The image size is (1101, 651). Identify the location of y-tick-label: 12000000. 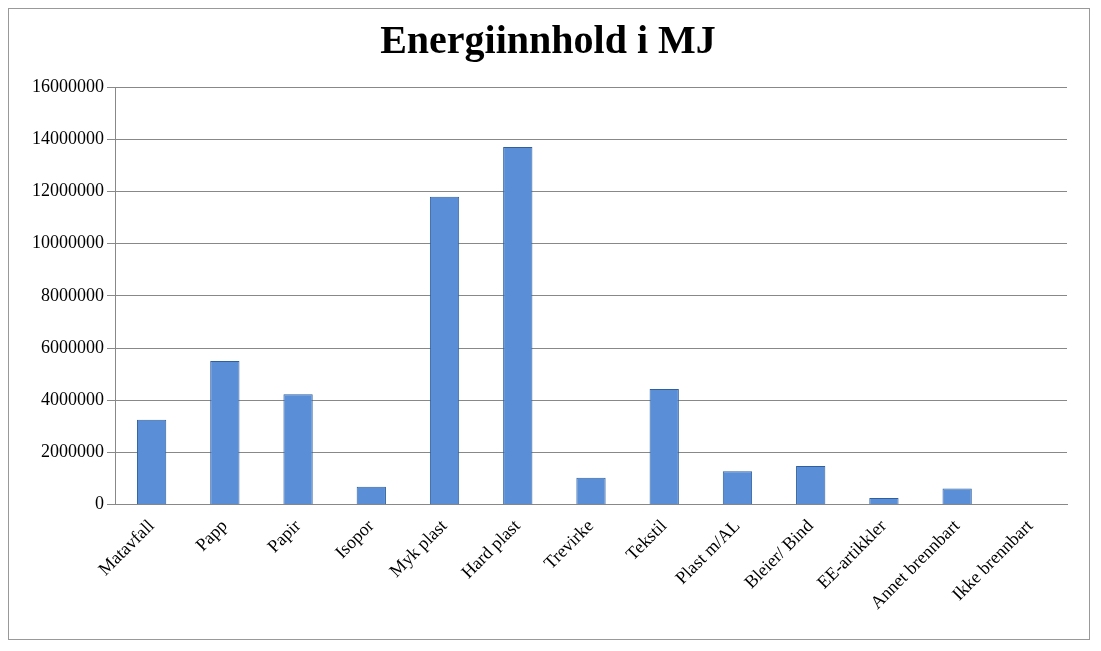
(68, 190).